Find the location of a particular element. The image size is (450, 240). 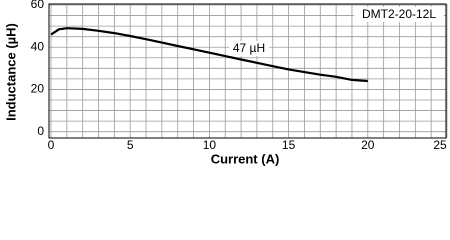

y-axis-title: Inductance (µH) is located at coordinates (10, 72).